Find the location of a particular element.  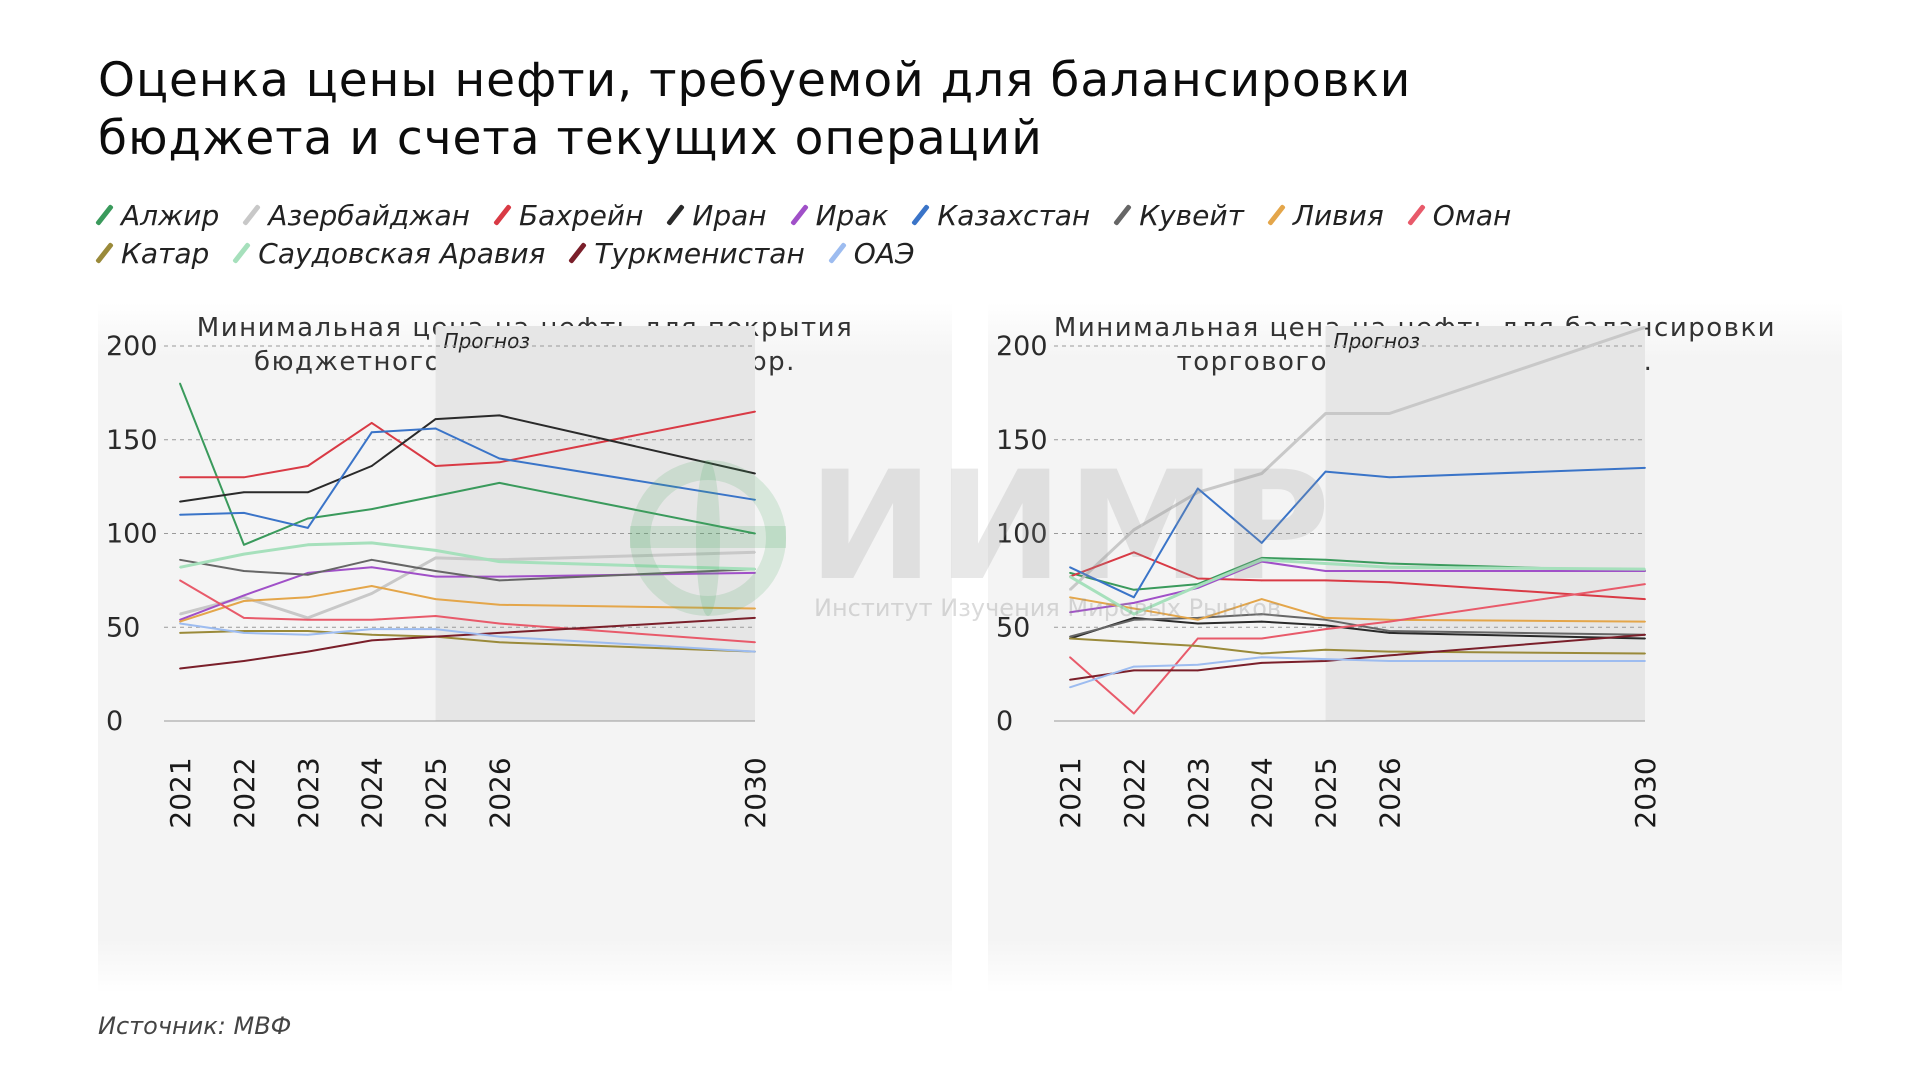

legend-item: Ливия is located at coordinates (1325, 215).